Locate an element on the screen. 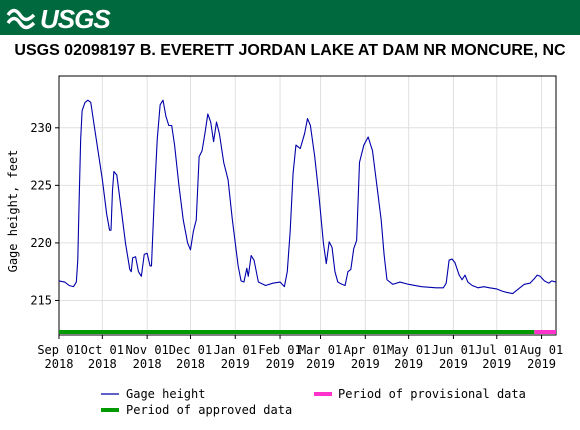 The width and height of the screenshot is (580, 430). usgs-logo-text: USGS is located at coordinates (75, 18).